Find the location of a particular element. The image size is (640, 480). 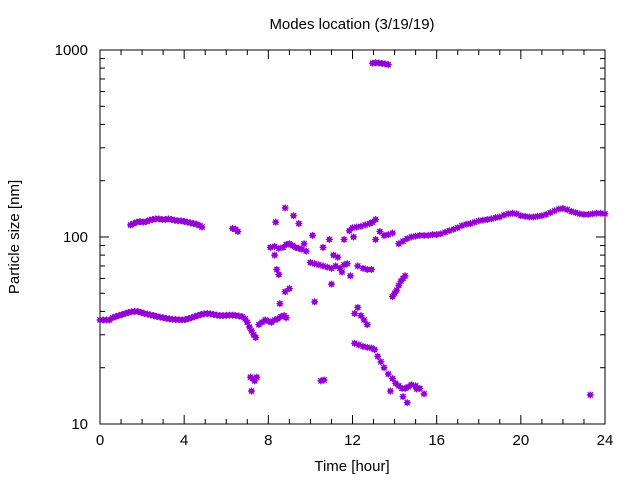

y-tick-label: 1000 is located at coordinates (71, 50).